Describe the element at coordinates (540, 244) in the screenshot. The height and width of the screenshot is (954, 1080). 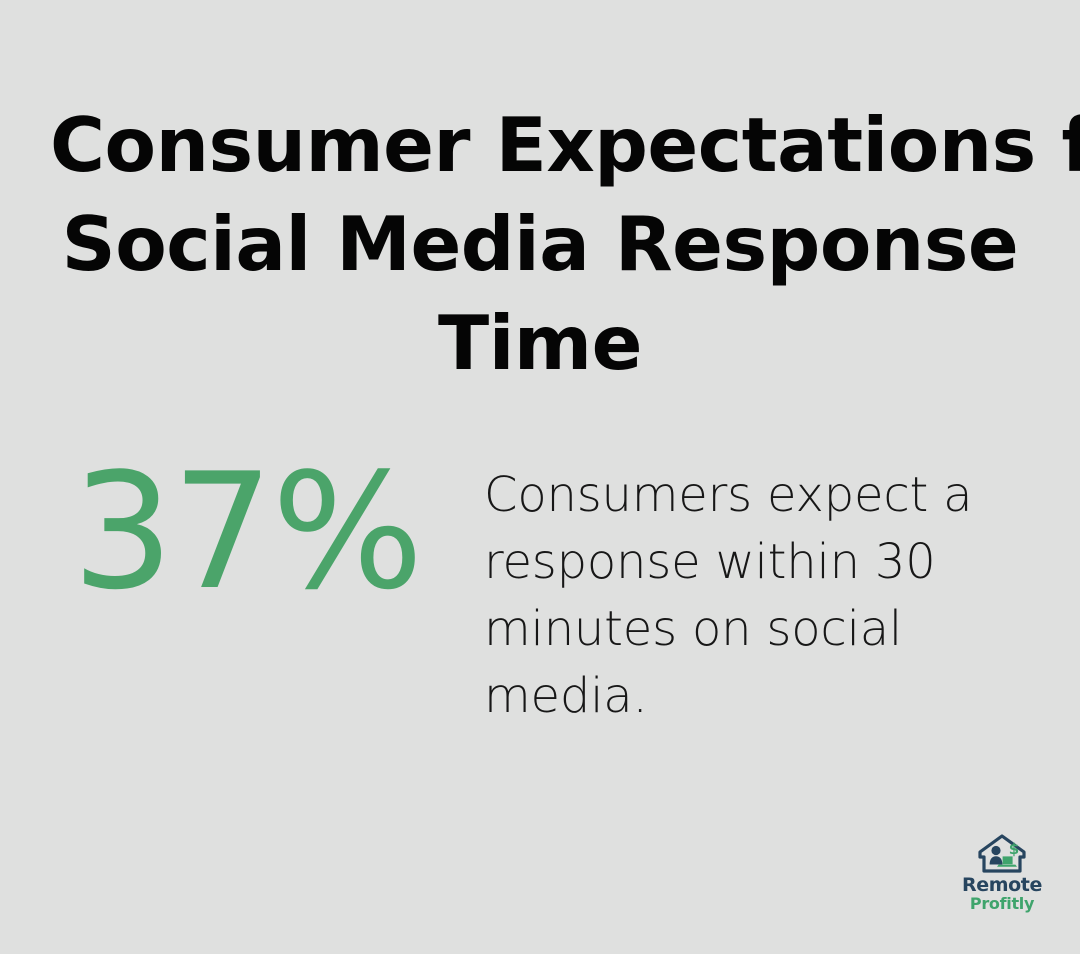
I see `title-line-2: Social Media Response` at that location.